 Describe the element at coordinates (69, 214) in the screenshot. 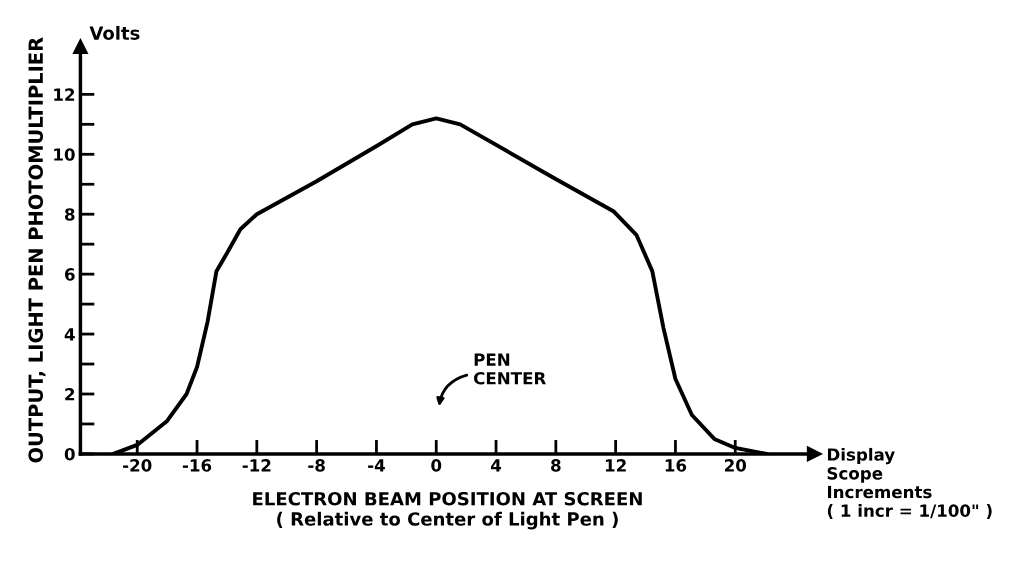

I see `y-tick-label: 8` at that location.